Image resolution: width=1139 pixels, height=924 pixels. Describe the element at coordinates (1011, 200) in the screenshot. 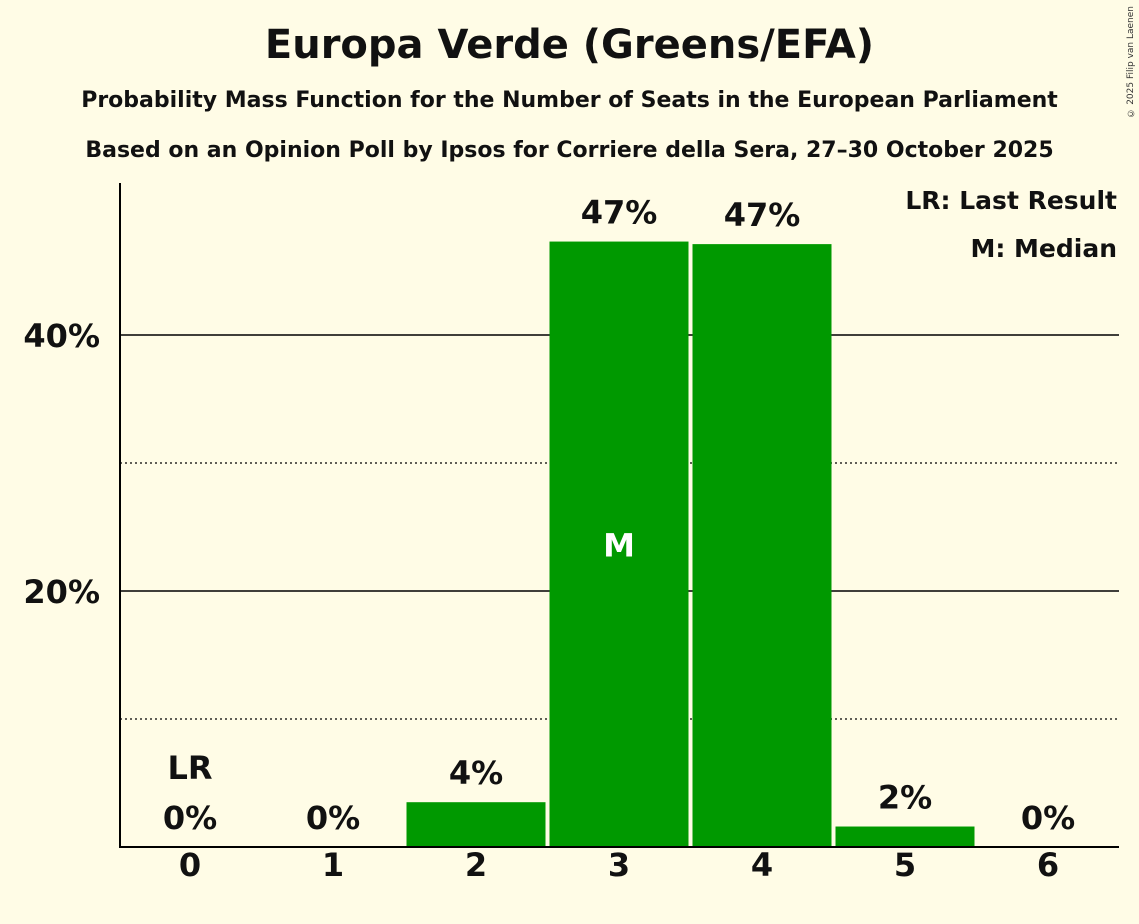

I see `legend-entry-0: LR: Last Result` at that location.